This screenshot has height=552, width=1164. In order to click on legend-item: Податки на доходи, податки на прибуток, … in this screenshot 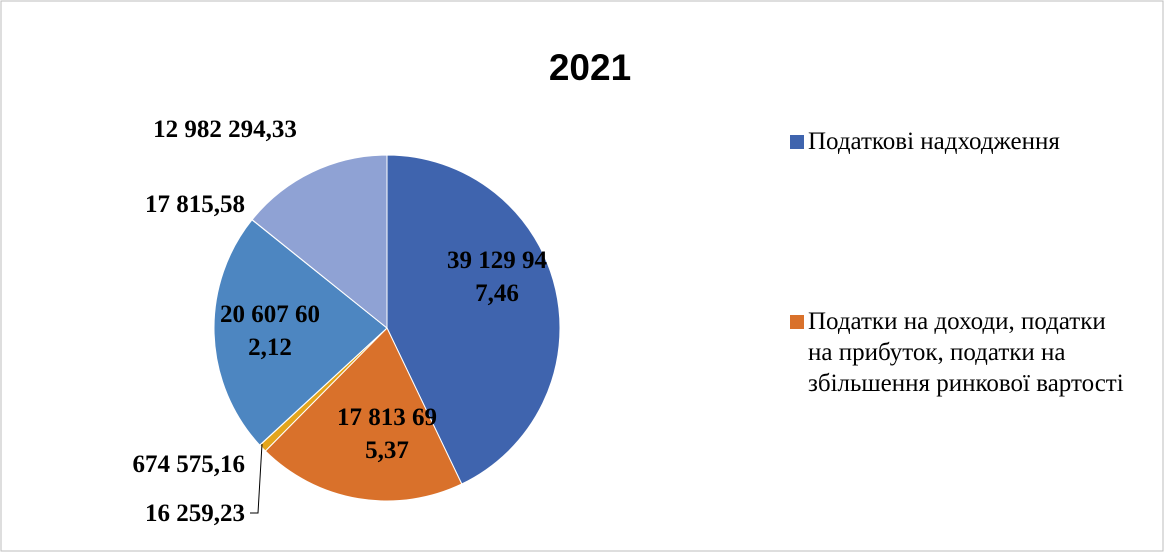, I will do `click(960, 352)`.